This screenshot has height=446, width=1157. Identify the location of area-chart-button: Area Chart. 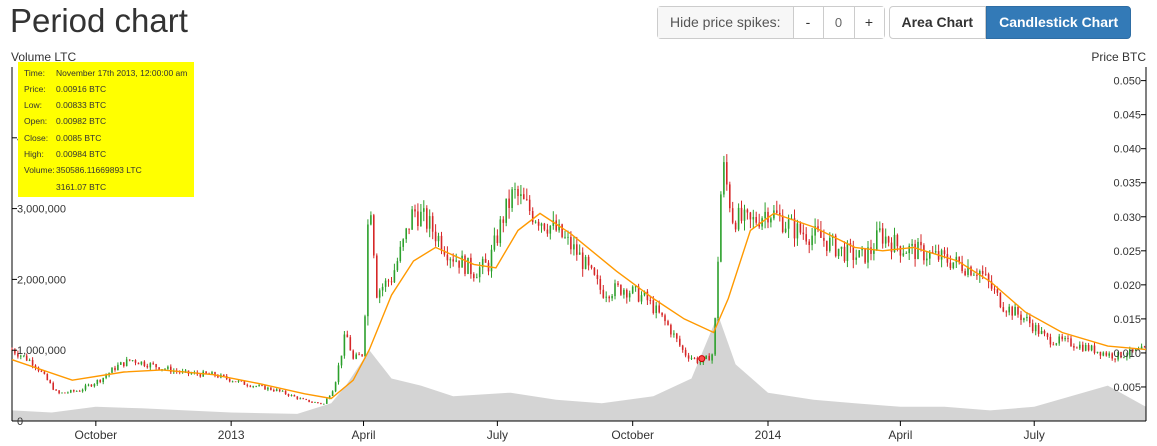
(937, 22).